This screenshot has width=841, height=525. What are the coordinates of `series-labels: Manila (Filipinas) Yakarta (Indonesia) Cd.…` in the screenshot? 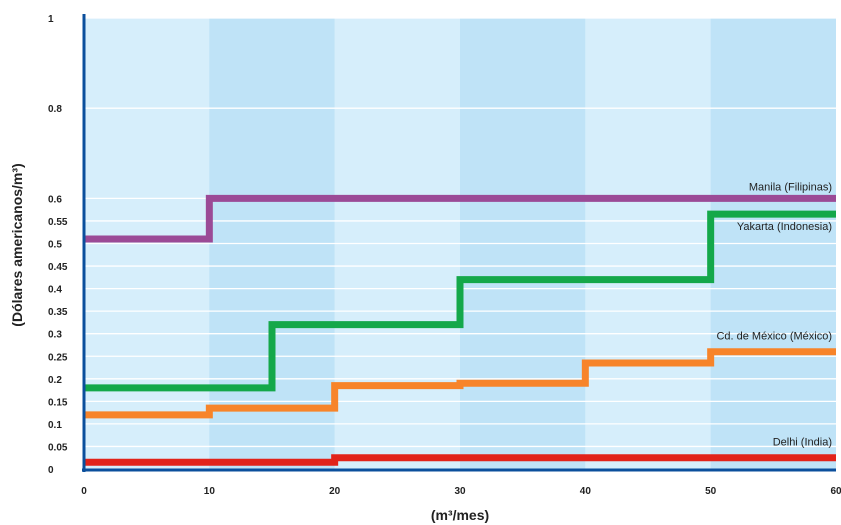 It's located at (774, 314).